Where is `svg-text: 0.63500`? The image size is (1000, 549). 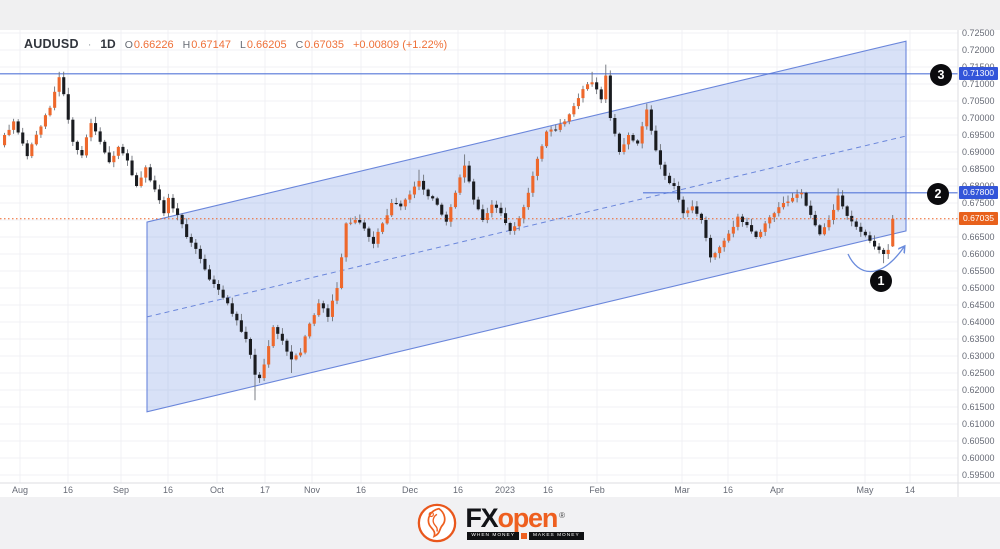 svg-text: 0.63500 is located at coordinates (978, 339).